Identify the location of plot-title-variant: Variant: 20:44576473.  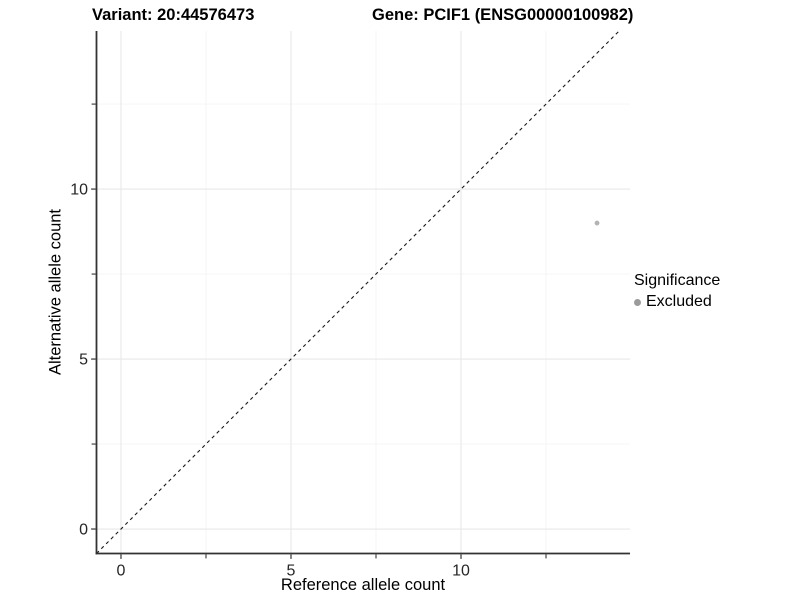
(173, 15).